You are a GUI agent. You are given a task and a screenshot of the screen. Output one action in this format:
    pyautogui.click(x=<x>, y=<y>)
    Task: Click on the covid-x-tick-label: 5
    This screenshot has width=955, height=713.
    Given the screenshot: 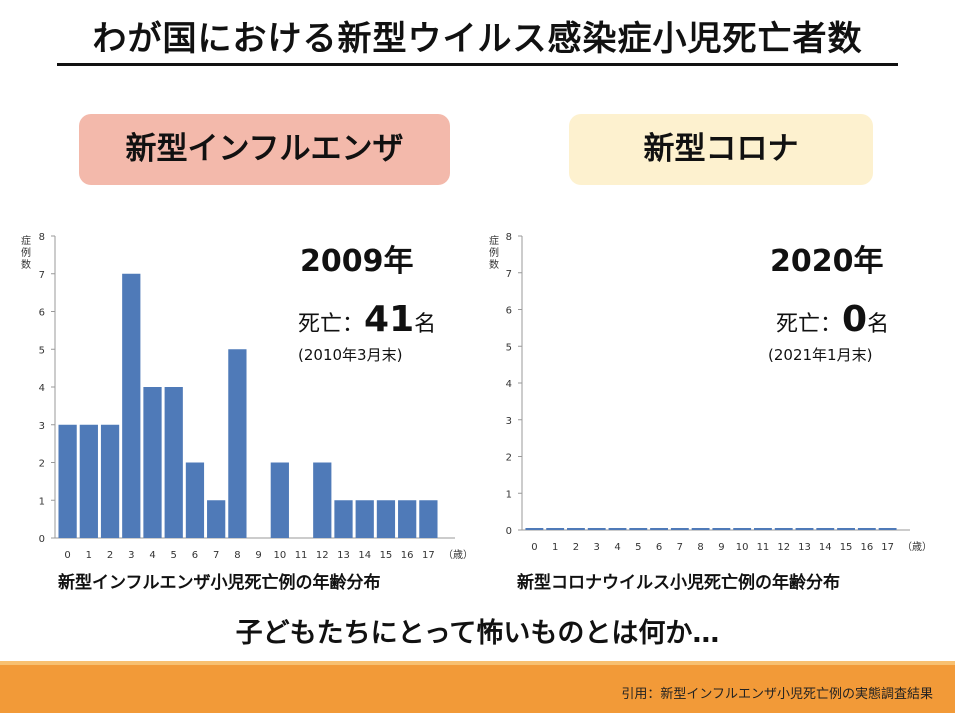 What is the action you would take?
    pyautogui.click(x=638, y=547)
    